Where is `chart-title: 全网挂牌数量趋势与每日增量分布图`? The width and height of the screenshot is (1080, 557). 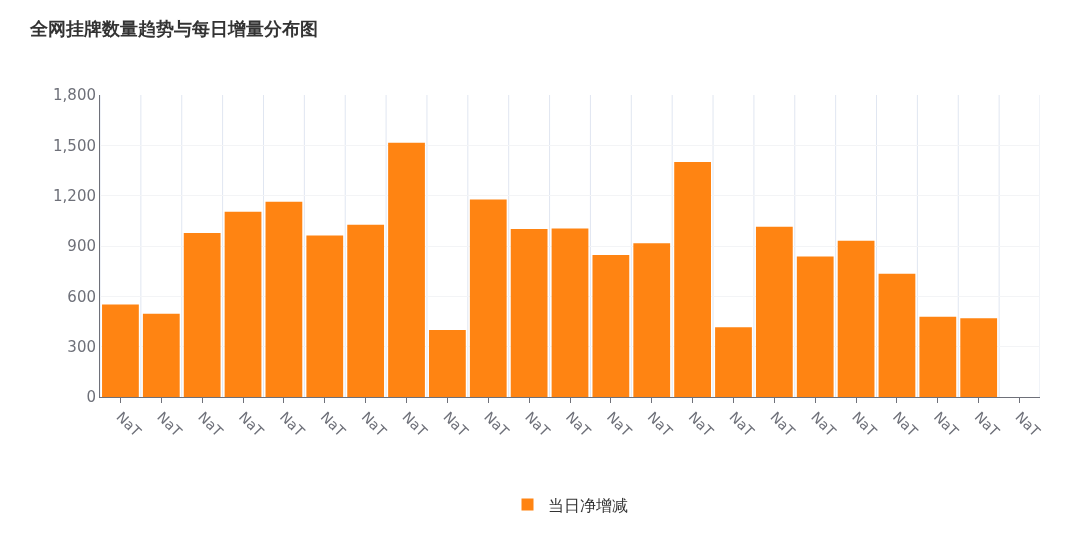 chart-title: 全网挂牌数量趋势与每日增量分布图 is located at coordinates (174, 28).